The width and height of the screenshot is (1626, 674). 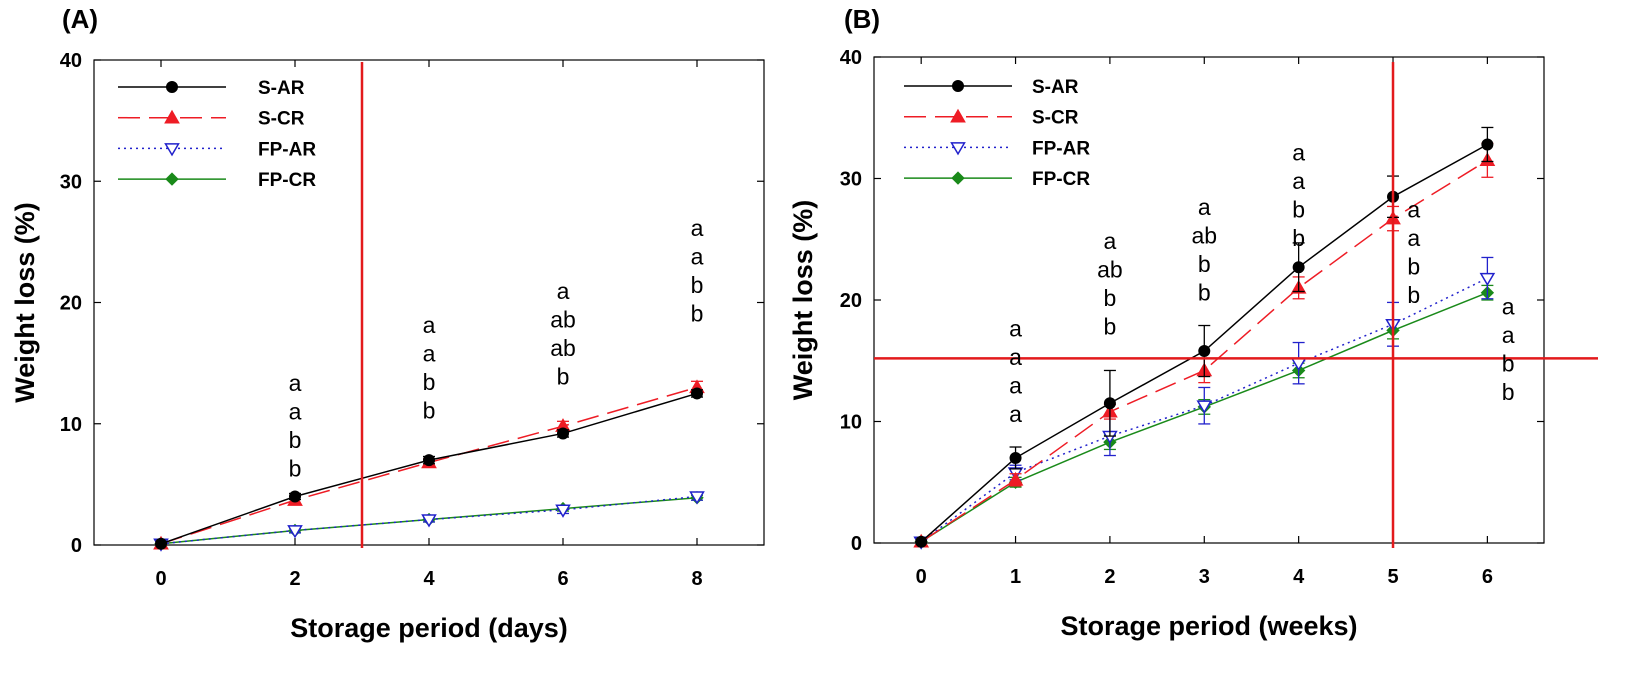 What do you see at coordinates (71, 425) in the screenshot?
I see `y-tick-label: 10` at bounding box center [71, 425].